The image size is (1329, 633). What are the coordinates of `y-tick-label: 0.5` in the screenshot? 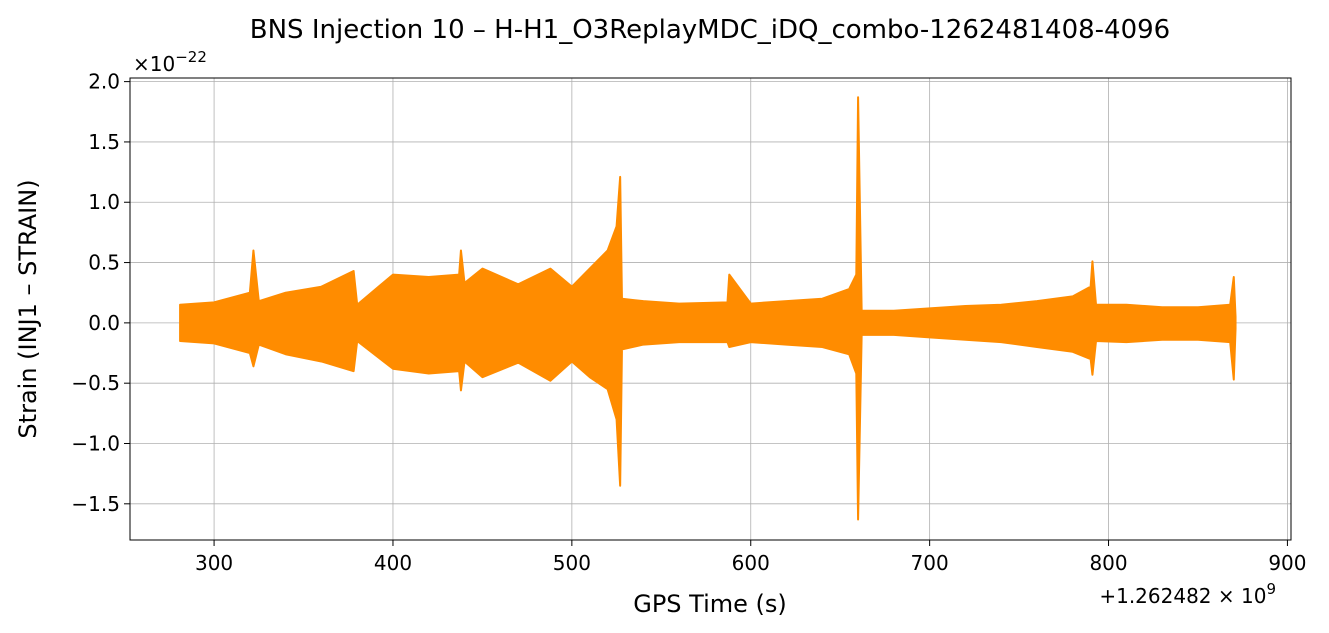 It's located at (104, 263).